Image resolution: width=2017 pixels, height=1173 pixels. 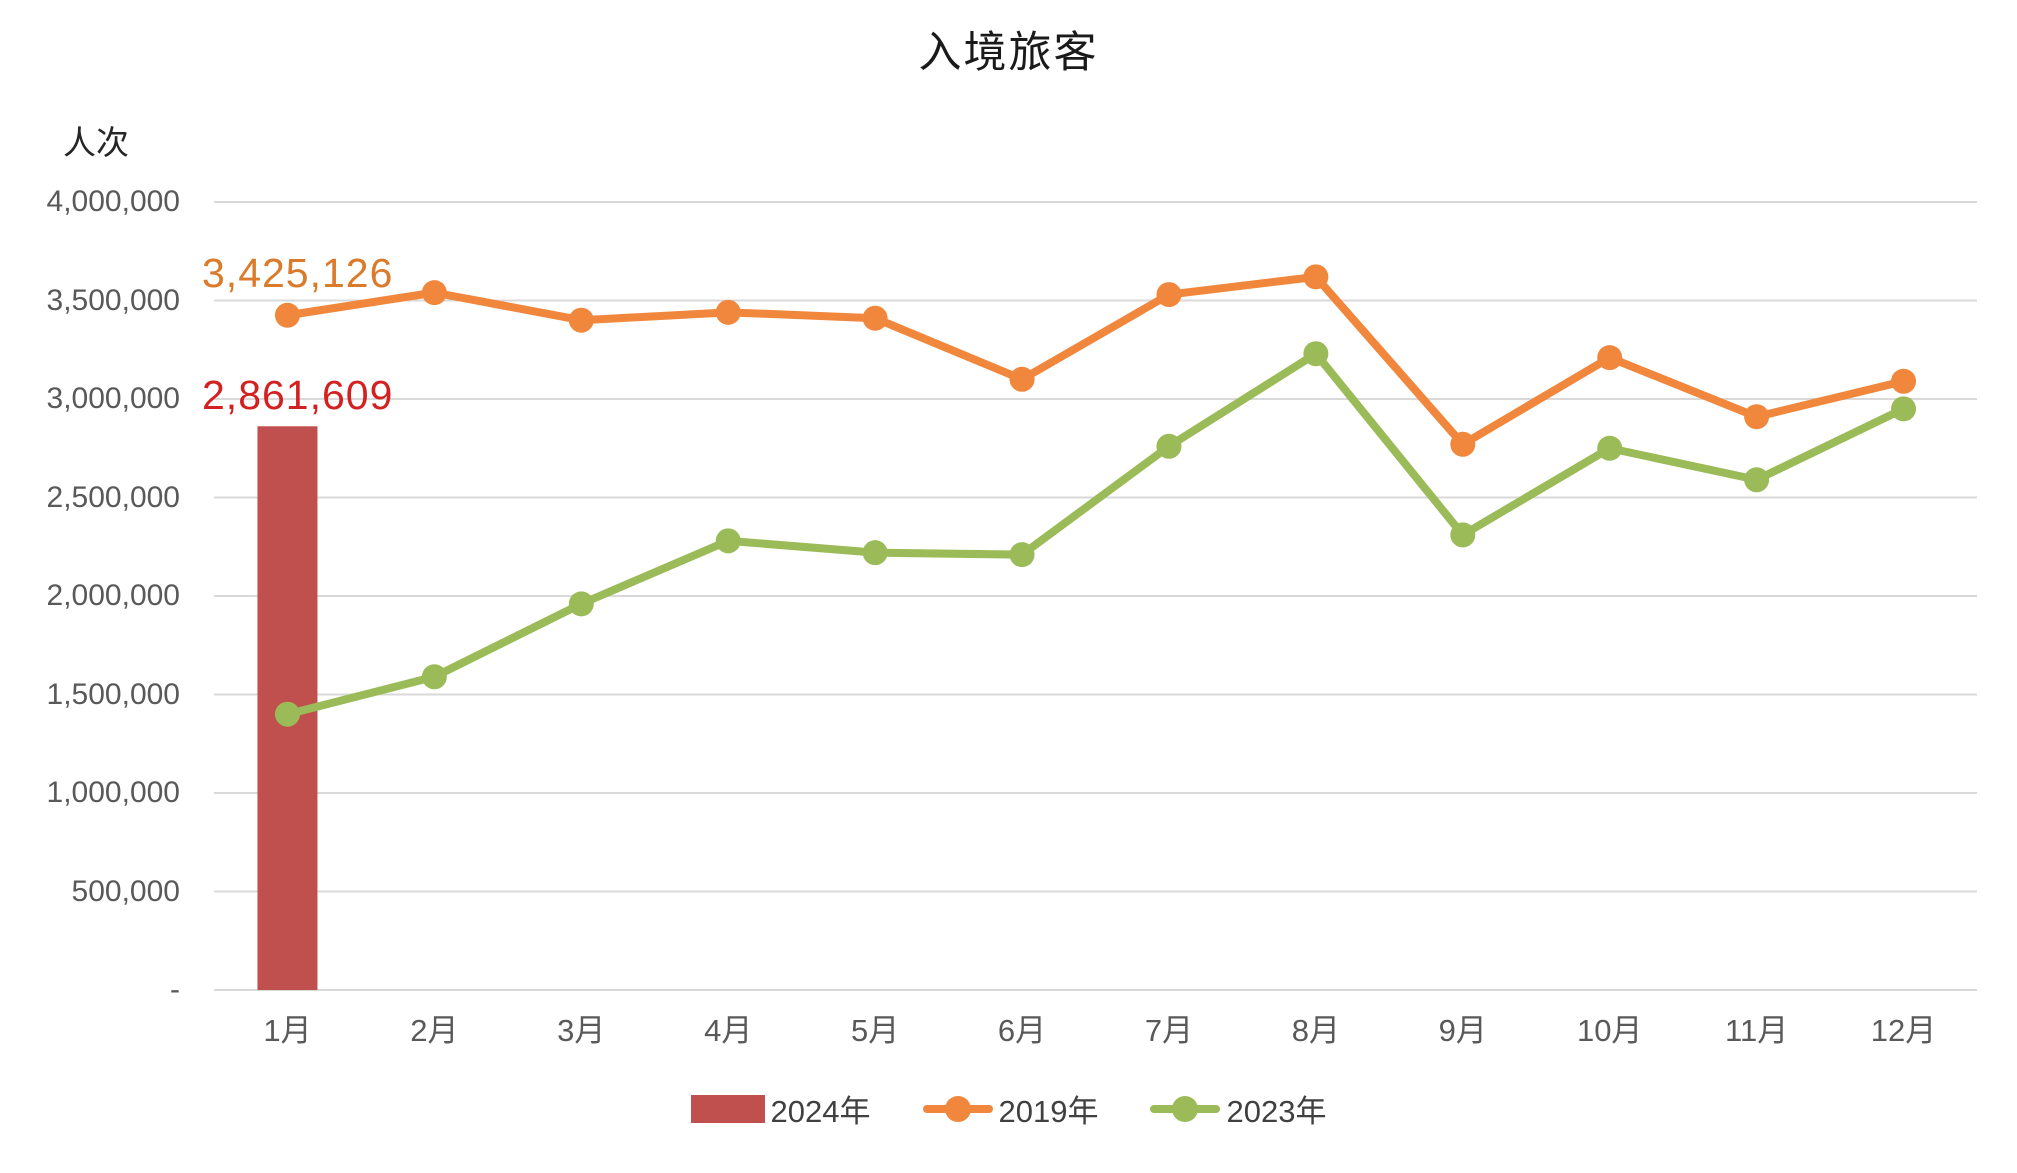 I want to click on y-axis-unit-label: 人次, so click(x=96, y=142).